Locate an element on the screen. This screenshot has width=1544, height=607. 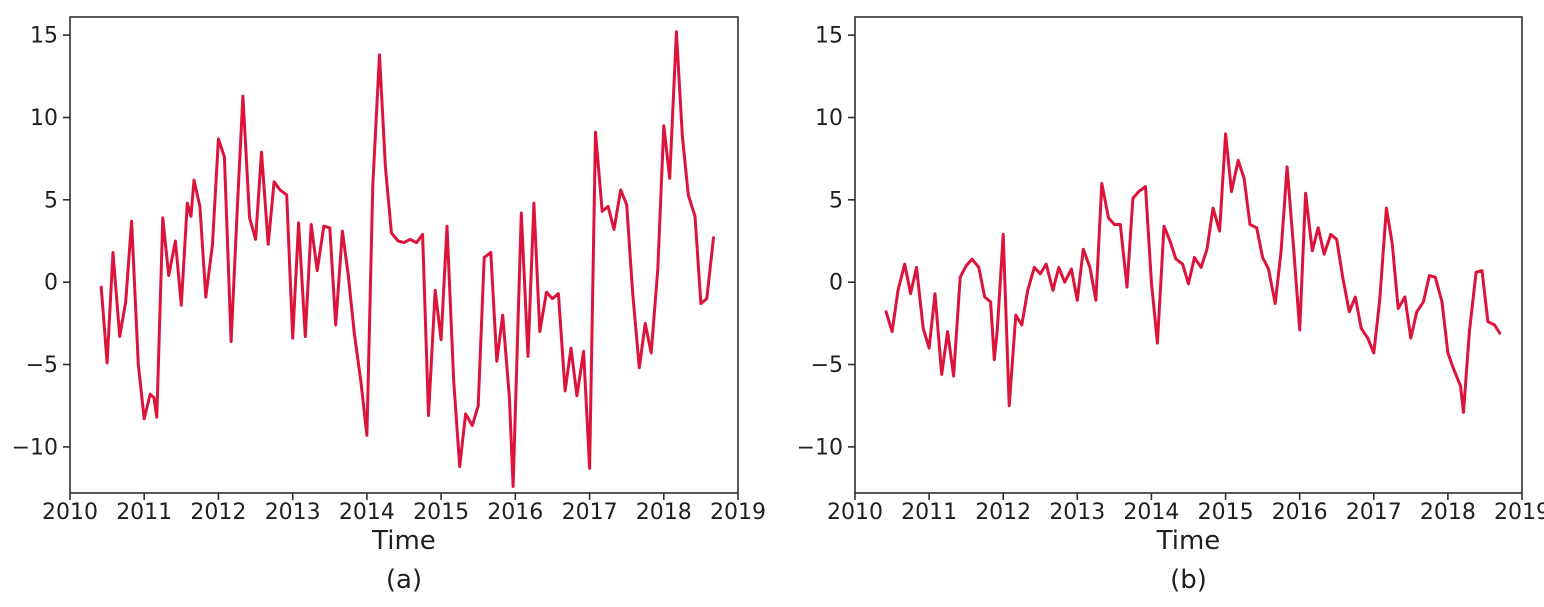
chart-a-x-axis-label: Time is located at coordinates (404, 541).